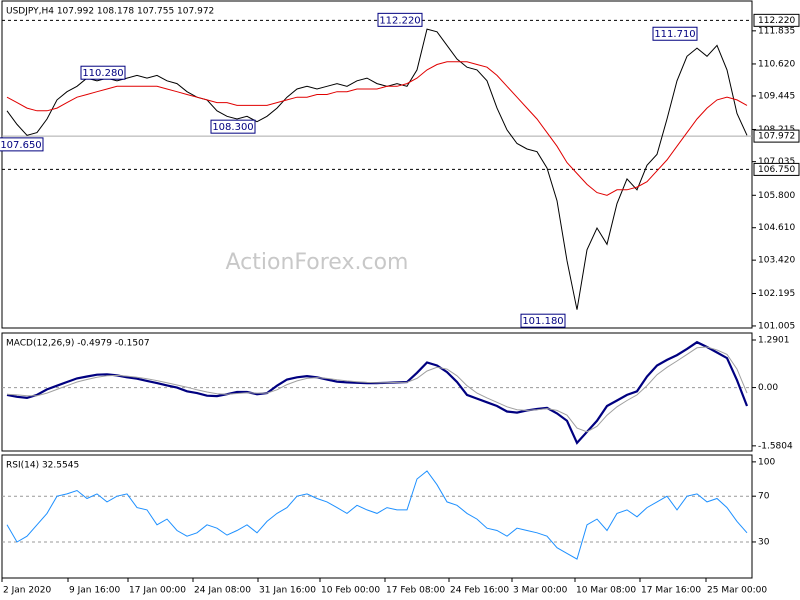 The height and width of the screenshot is (600, 800). I want to click on y-tick-label: 110.620, so click(776, 64).